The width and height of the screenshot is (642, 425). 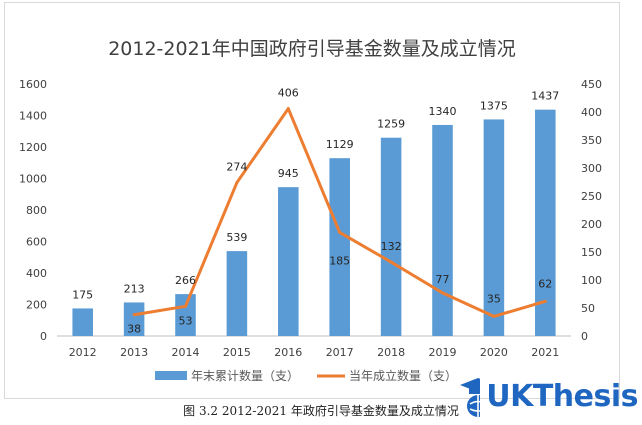 I want to click on x-tick-label: 2020, so click(x=494, y=352).